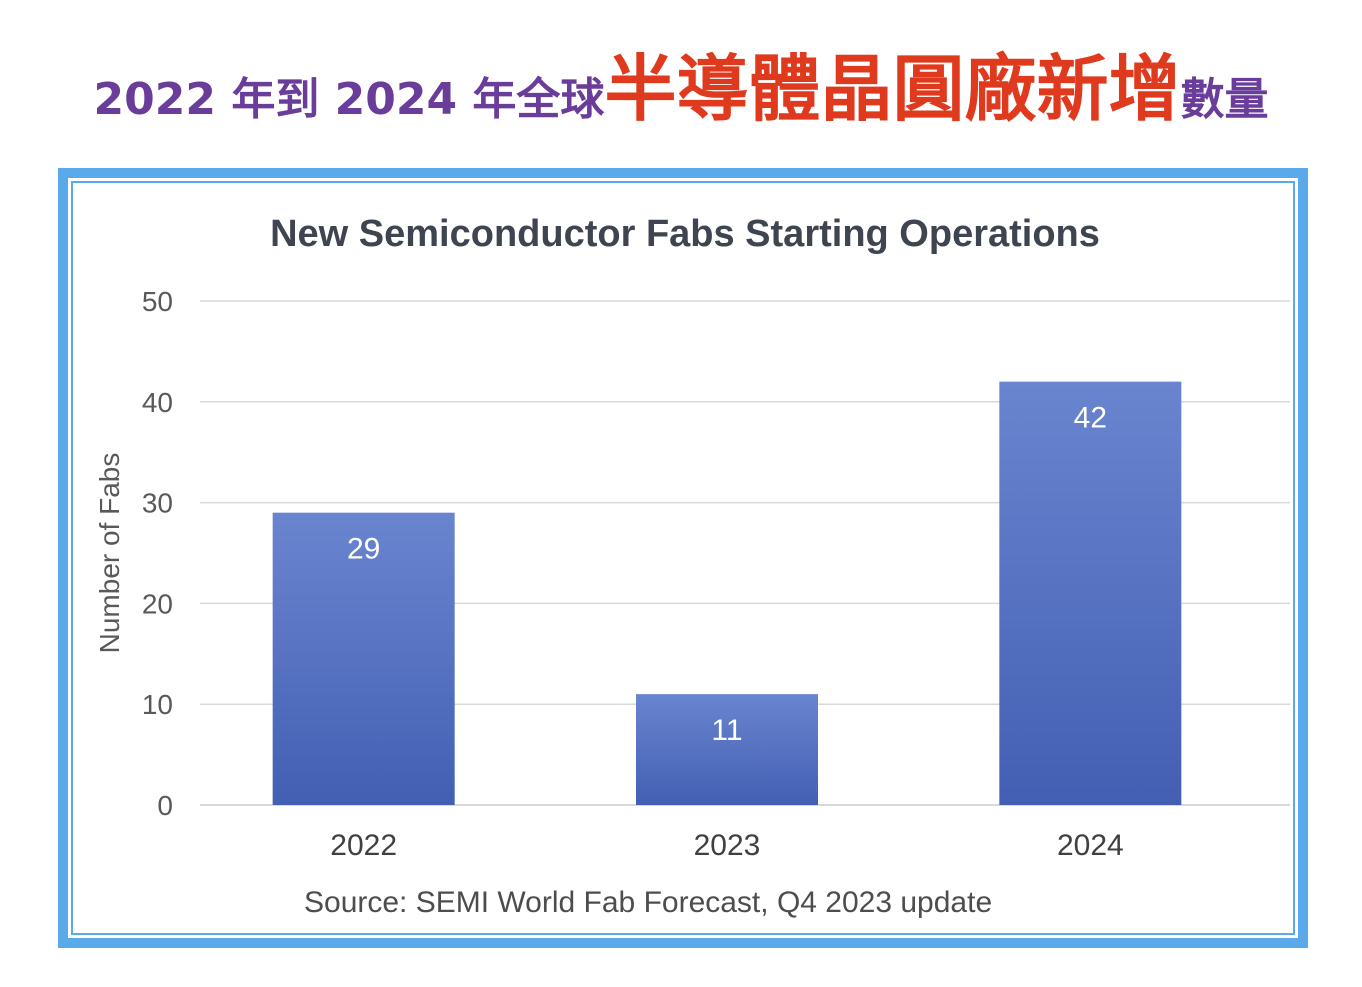 The width and height of the screenshot is (1362, 987). What do you see at coordinates (157, 553) in the screenshot?
I see `y-tick-labels: 0 10 20 30 40 50` at bounding box center [157, 553].